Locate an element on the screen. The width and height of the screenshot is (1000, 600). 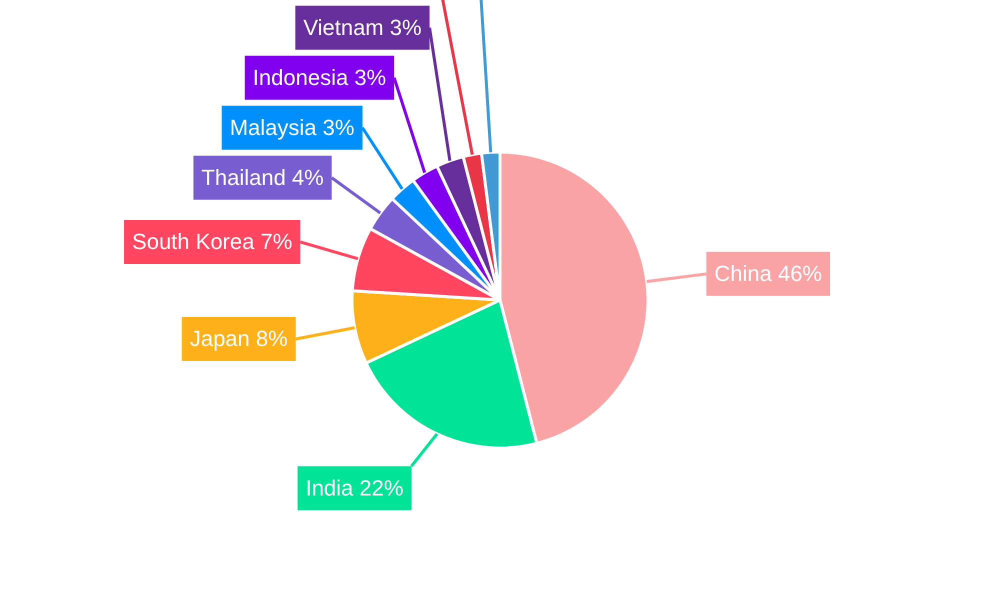
slice-label: Indonesia 3% is located at coordinates (319, 77).